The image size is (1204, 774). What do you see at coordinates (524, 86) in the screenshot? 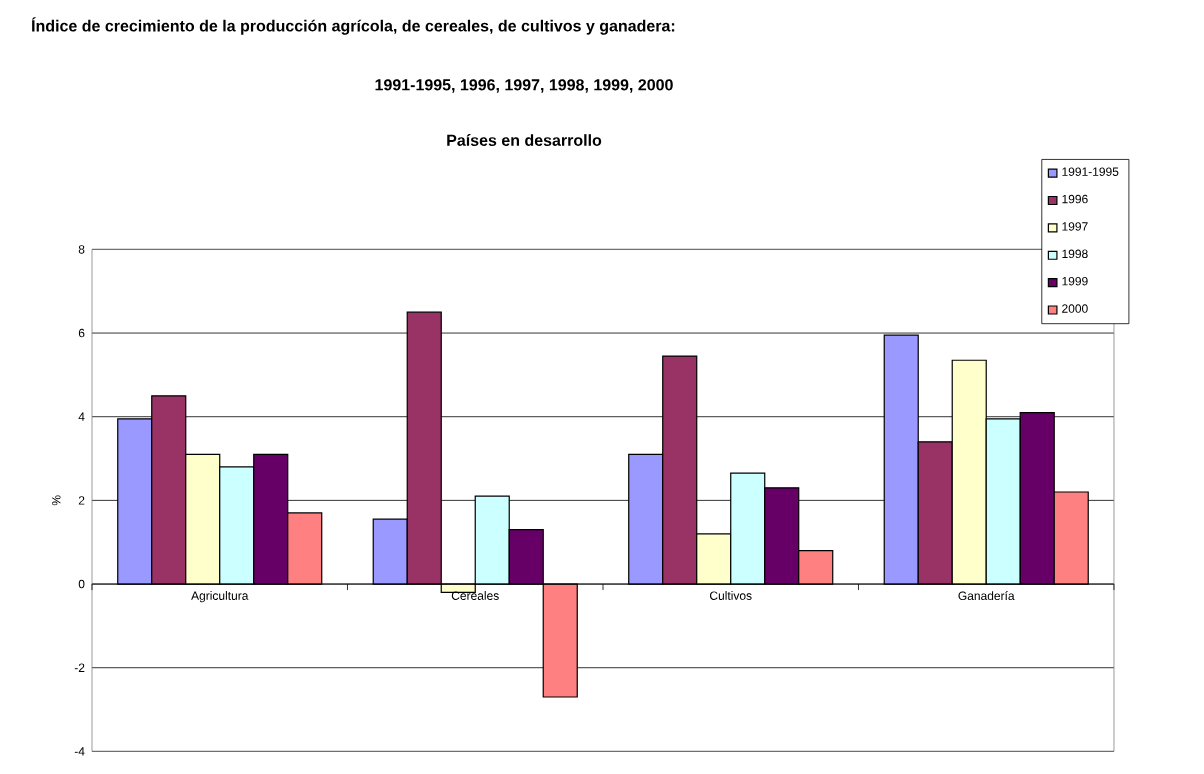
I see `chart-subtitle: 1991-1995, 1996, 1997, 1998, 1999, 2000` at bounding box center [524, 86].